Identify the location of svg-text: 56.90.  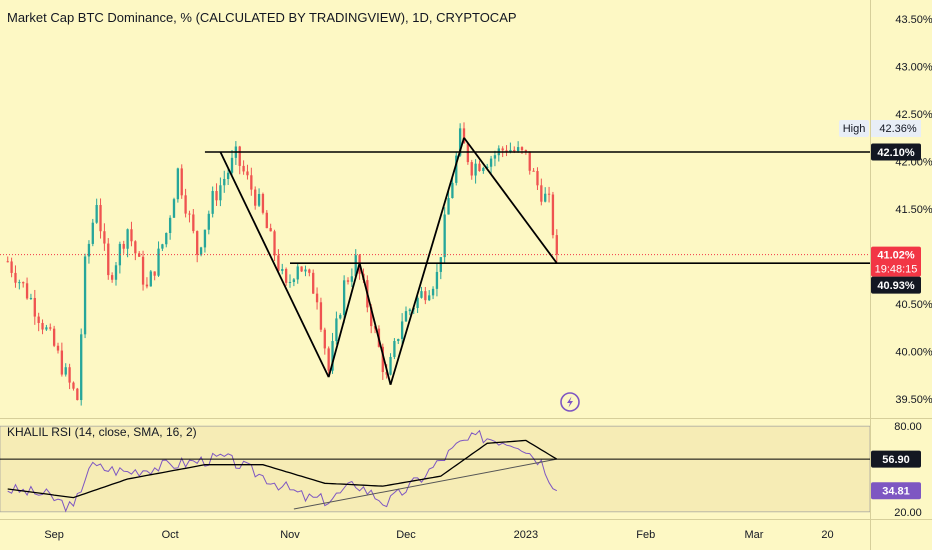
(896, 460).